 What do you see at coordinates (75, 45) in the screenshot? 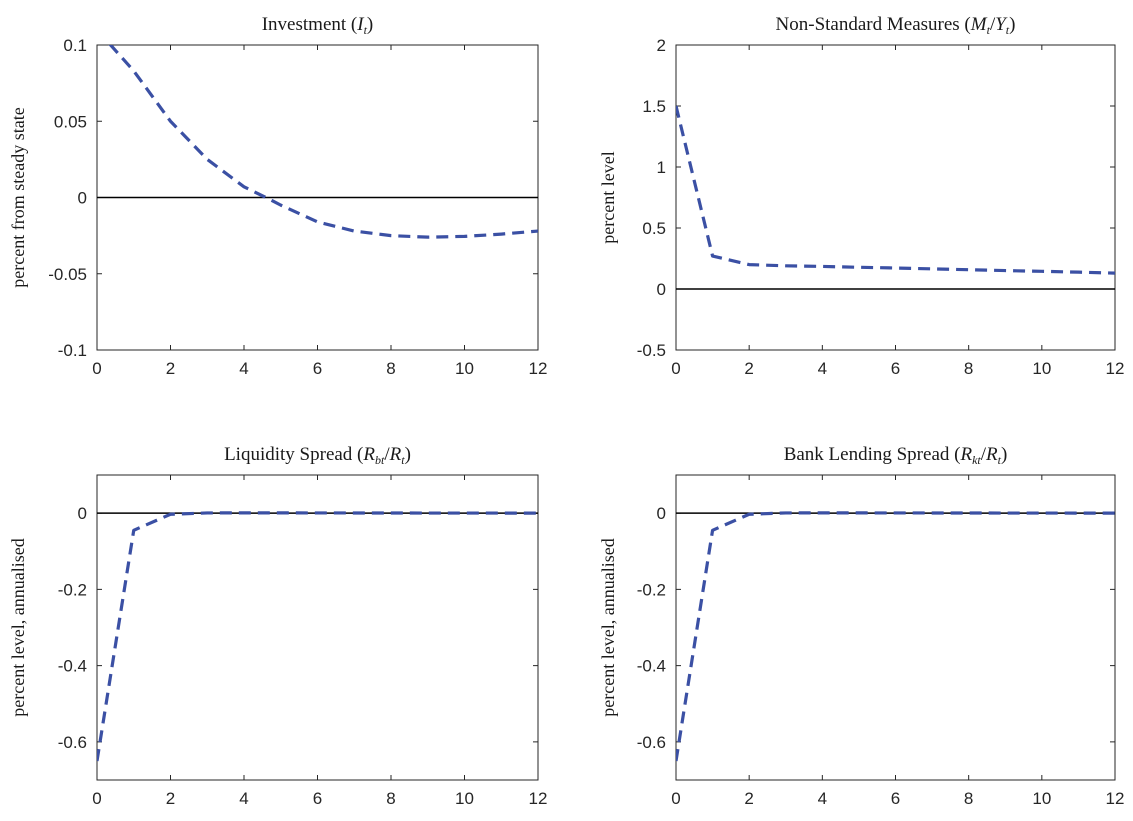
I see `y-tick-label: 0.1` at bounding box center [75, 45].